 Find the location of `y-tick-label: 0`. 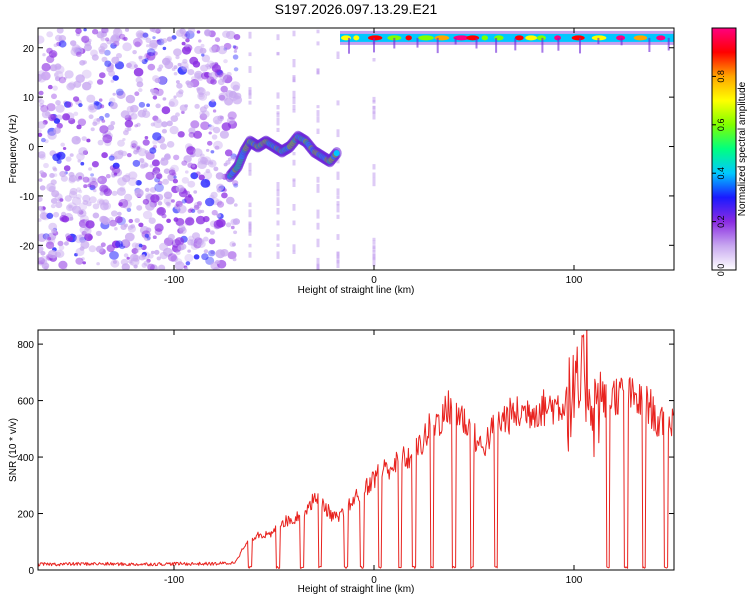

y-tick-label: 0 is located at coordinates (31, 148).